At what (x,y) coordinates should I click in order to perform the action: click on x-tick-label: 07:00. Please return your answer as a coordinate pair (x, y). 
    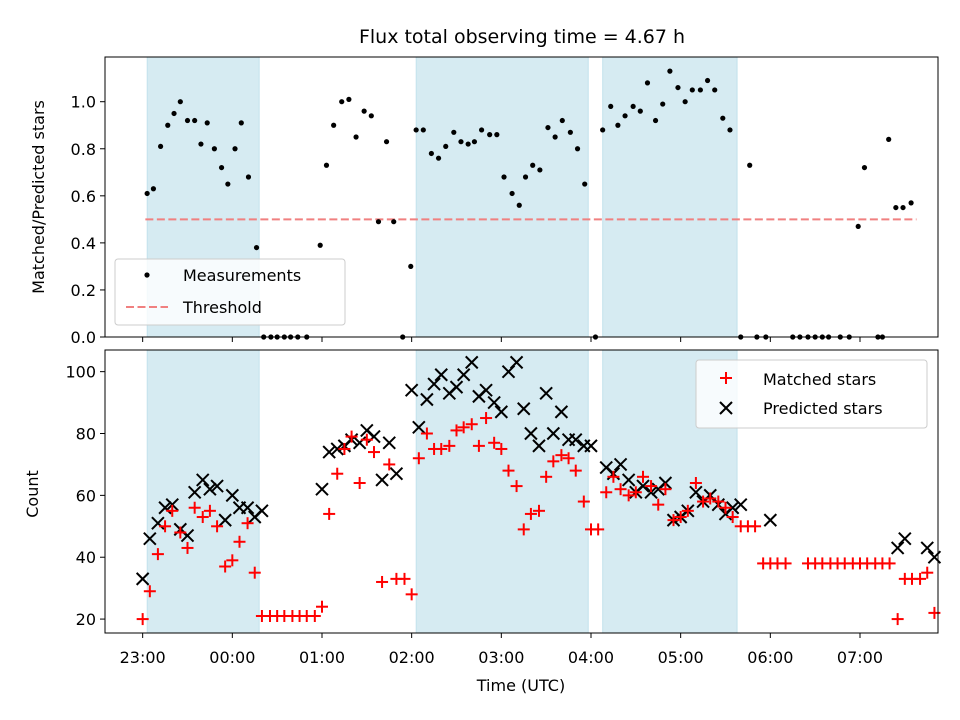
    Looking at the image, I should click on (860, 657).